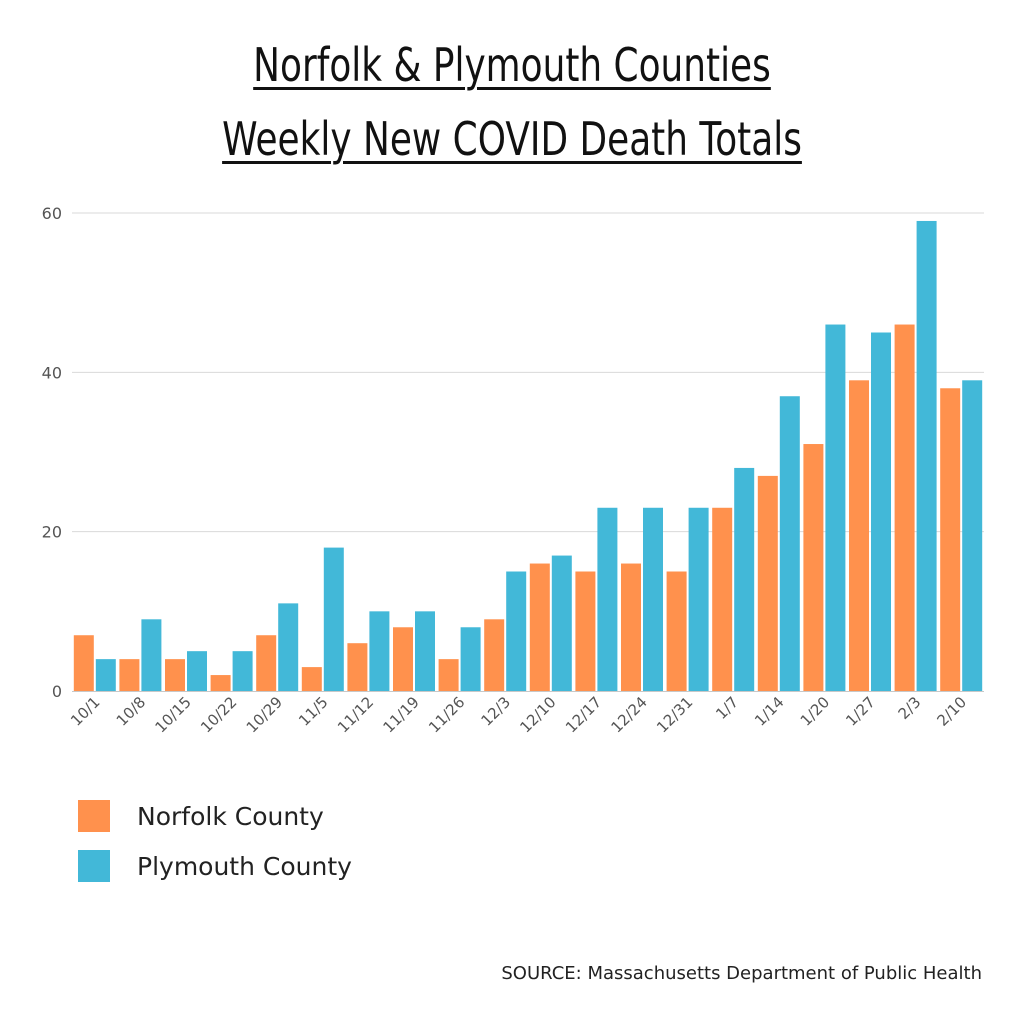 The height and width of the screenshot is (1024, 1024). I want to click on y-tick-label: 40, so click(52, 372).